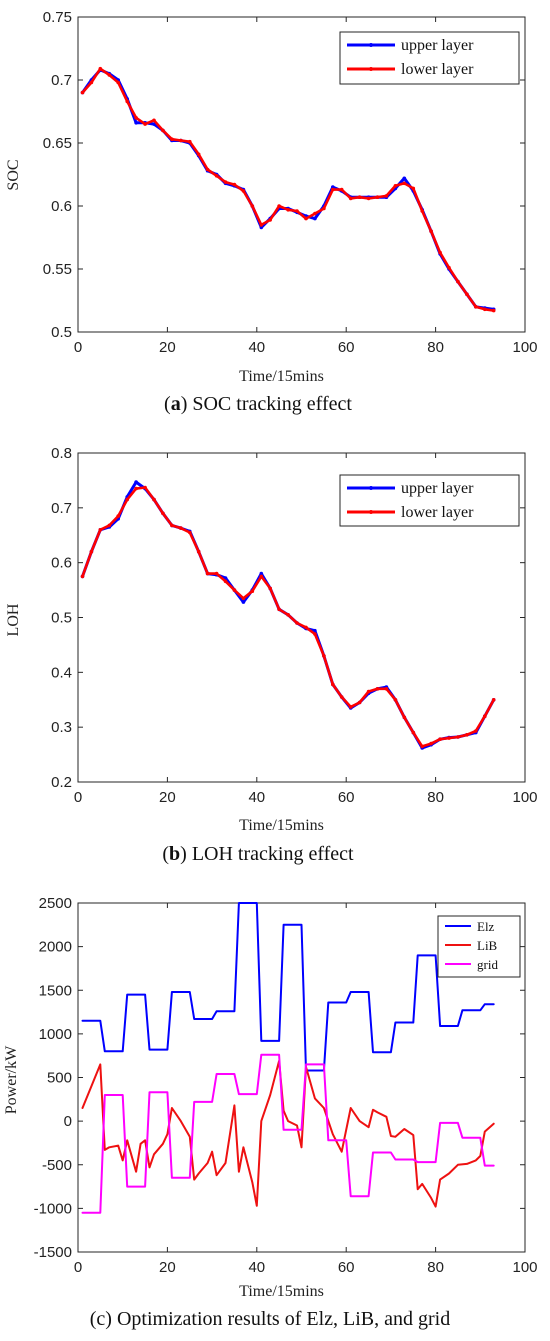 The image size is (550, 1341). Describe the element at coordinates (486, 926) in the screenshot. I see `legend-label-1: Elz` at that location.